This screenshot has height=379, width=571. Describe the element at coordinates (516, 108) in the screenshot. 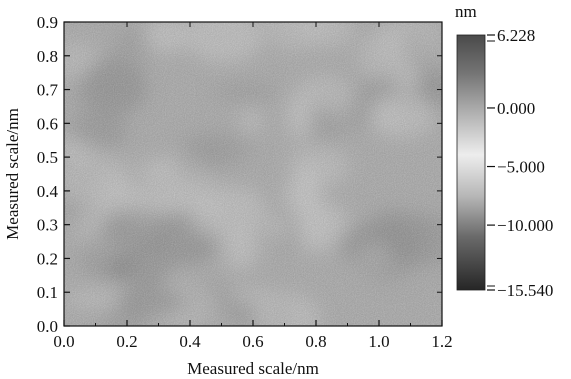

I see `colorbar-tick-label: 0.000` at that location.